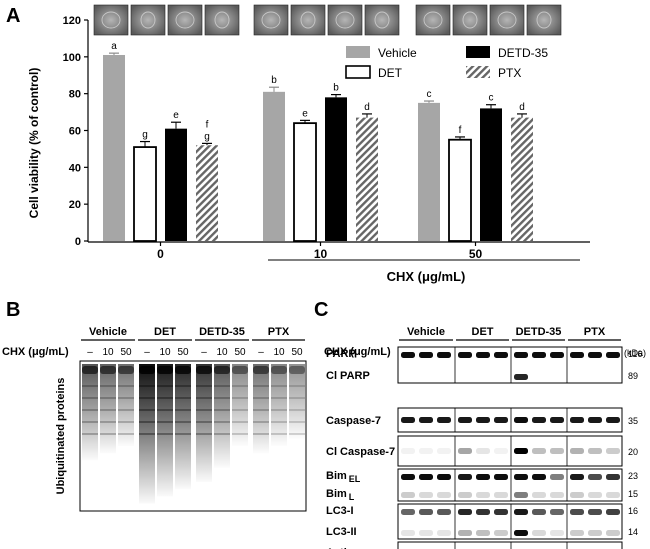  What do you see at coordinates (222, 332) in the screenshot?
I see `panel-b-group-label: DETD-35` at bounding box center [222, 332].